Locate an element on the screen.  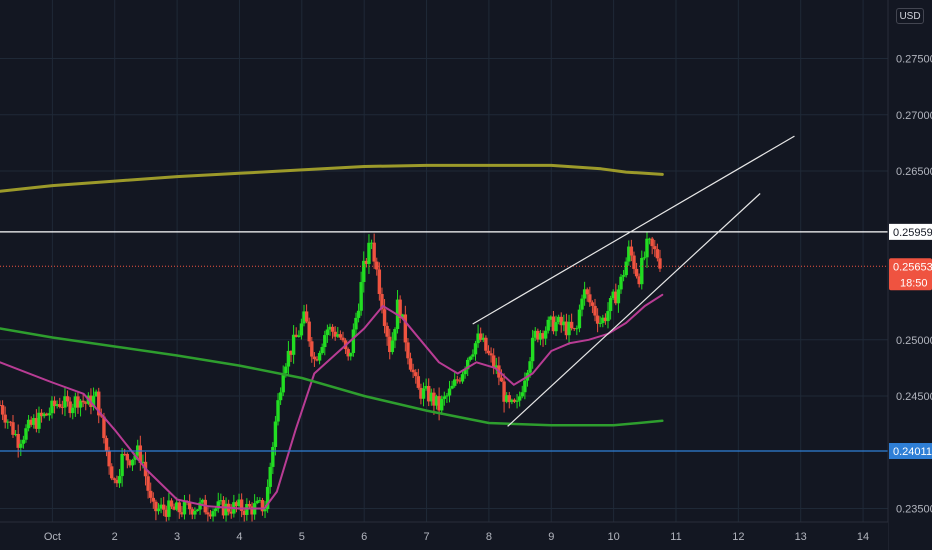
time-tick-label: 9 is located at coordinates (551, 537).